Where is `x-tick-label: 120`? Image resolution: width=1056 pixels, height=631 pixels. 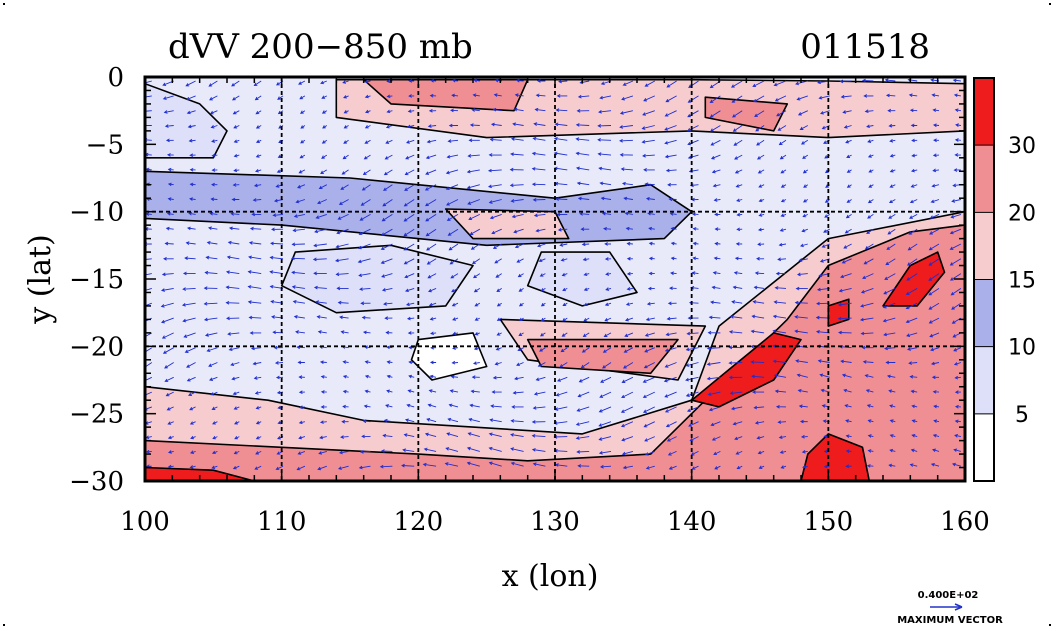
x-tick-label: 120 is located at coordinates (419, 522).